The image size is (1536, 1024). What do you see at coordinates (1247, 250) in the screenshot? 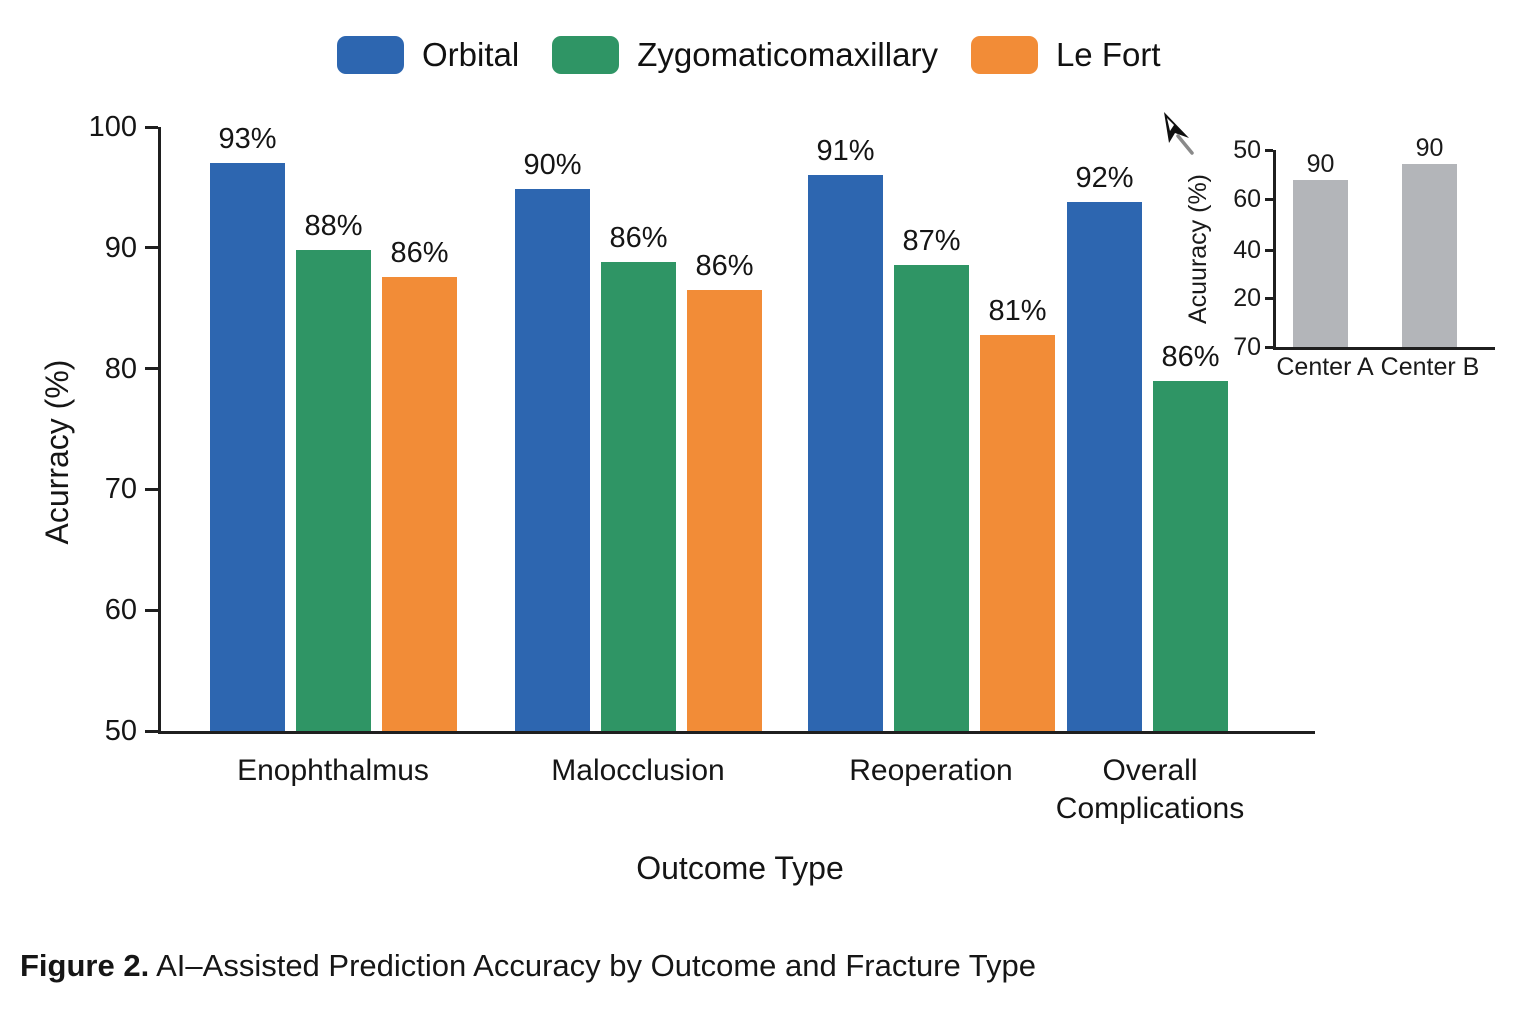
I see `inset-y-tick-label: 40` at bounding box center [1247, 250].